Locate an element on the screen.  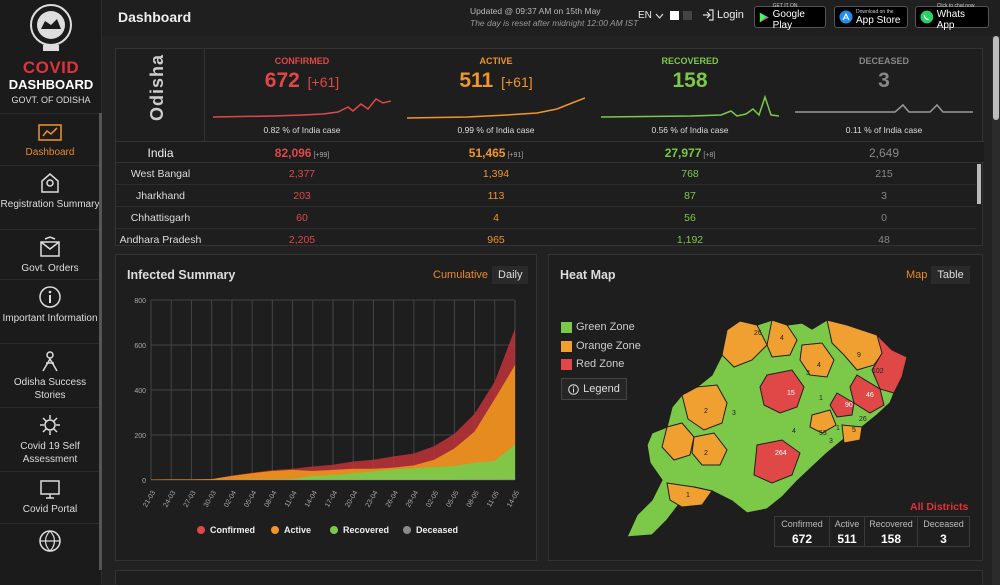
table-row: Jharkhand 203 113 87 3 is located at coordinates (546, 196).